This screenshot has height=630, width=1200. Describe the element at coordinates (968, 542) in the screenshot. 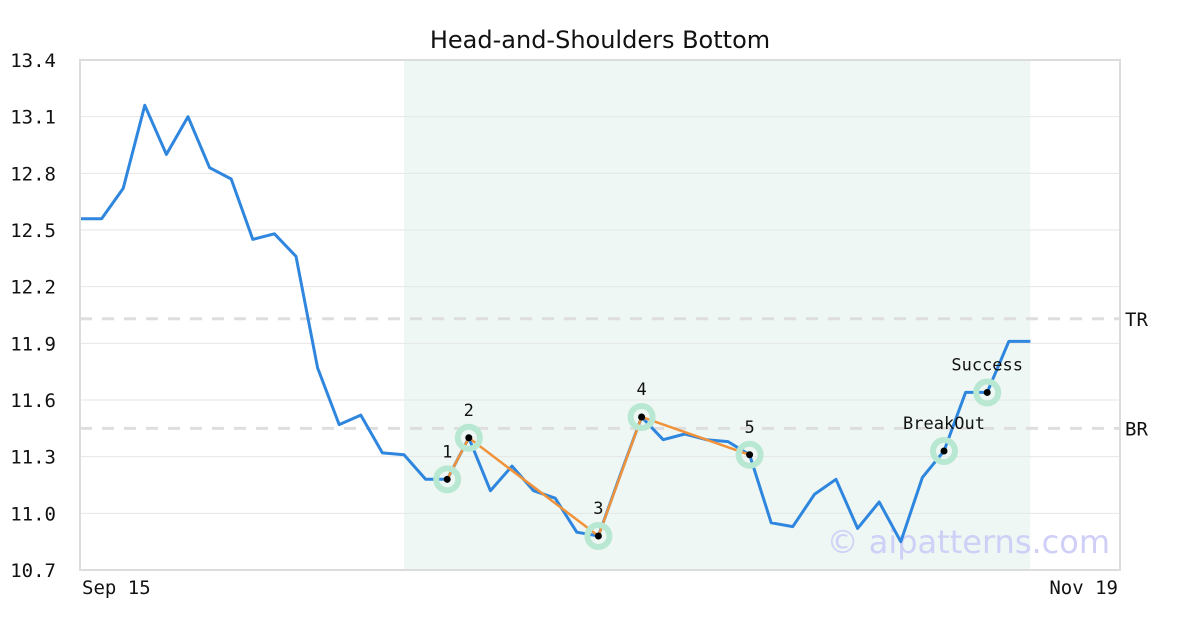

I see `watermark: © aipatterns.com` at that location.